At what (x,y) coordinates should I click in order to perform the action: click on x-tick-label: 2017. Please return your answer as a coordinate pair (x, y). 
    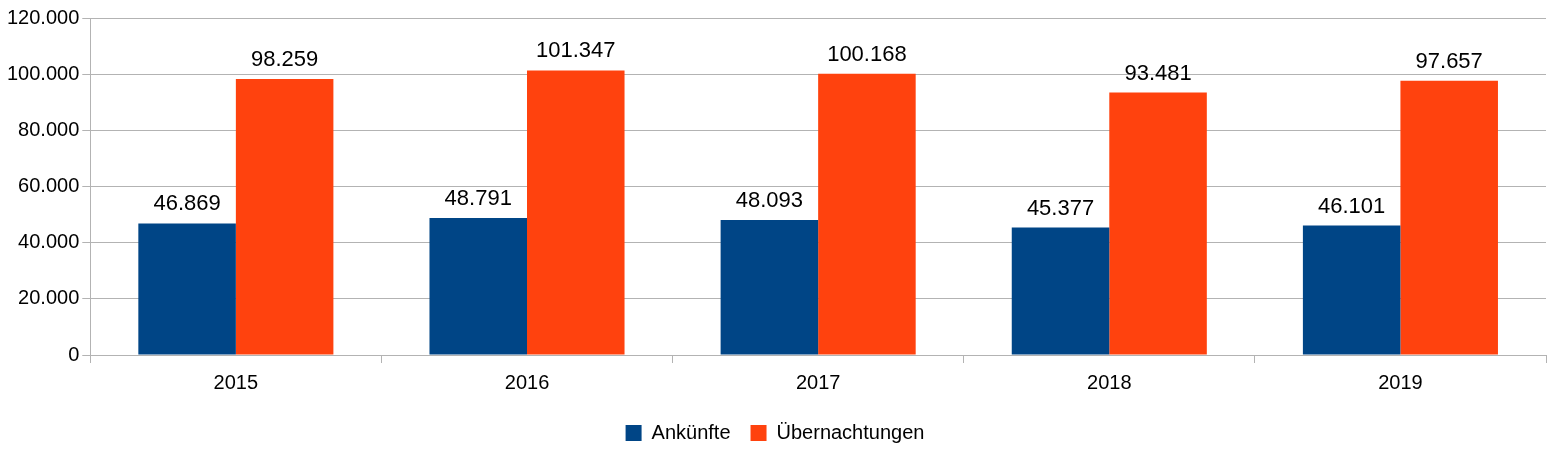
    Looking at the image, I should click on (818, 381).